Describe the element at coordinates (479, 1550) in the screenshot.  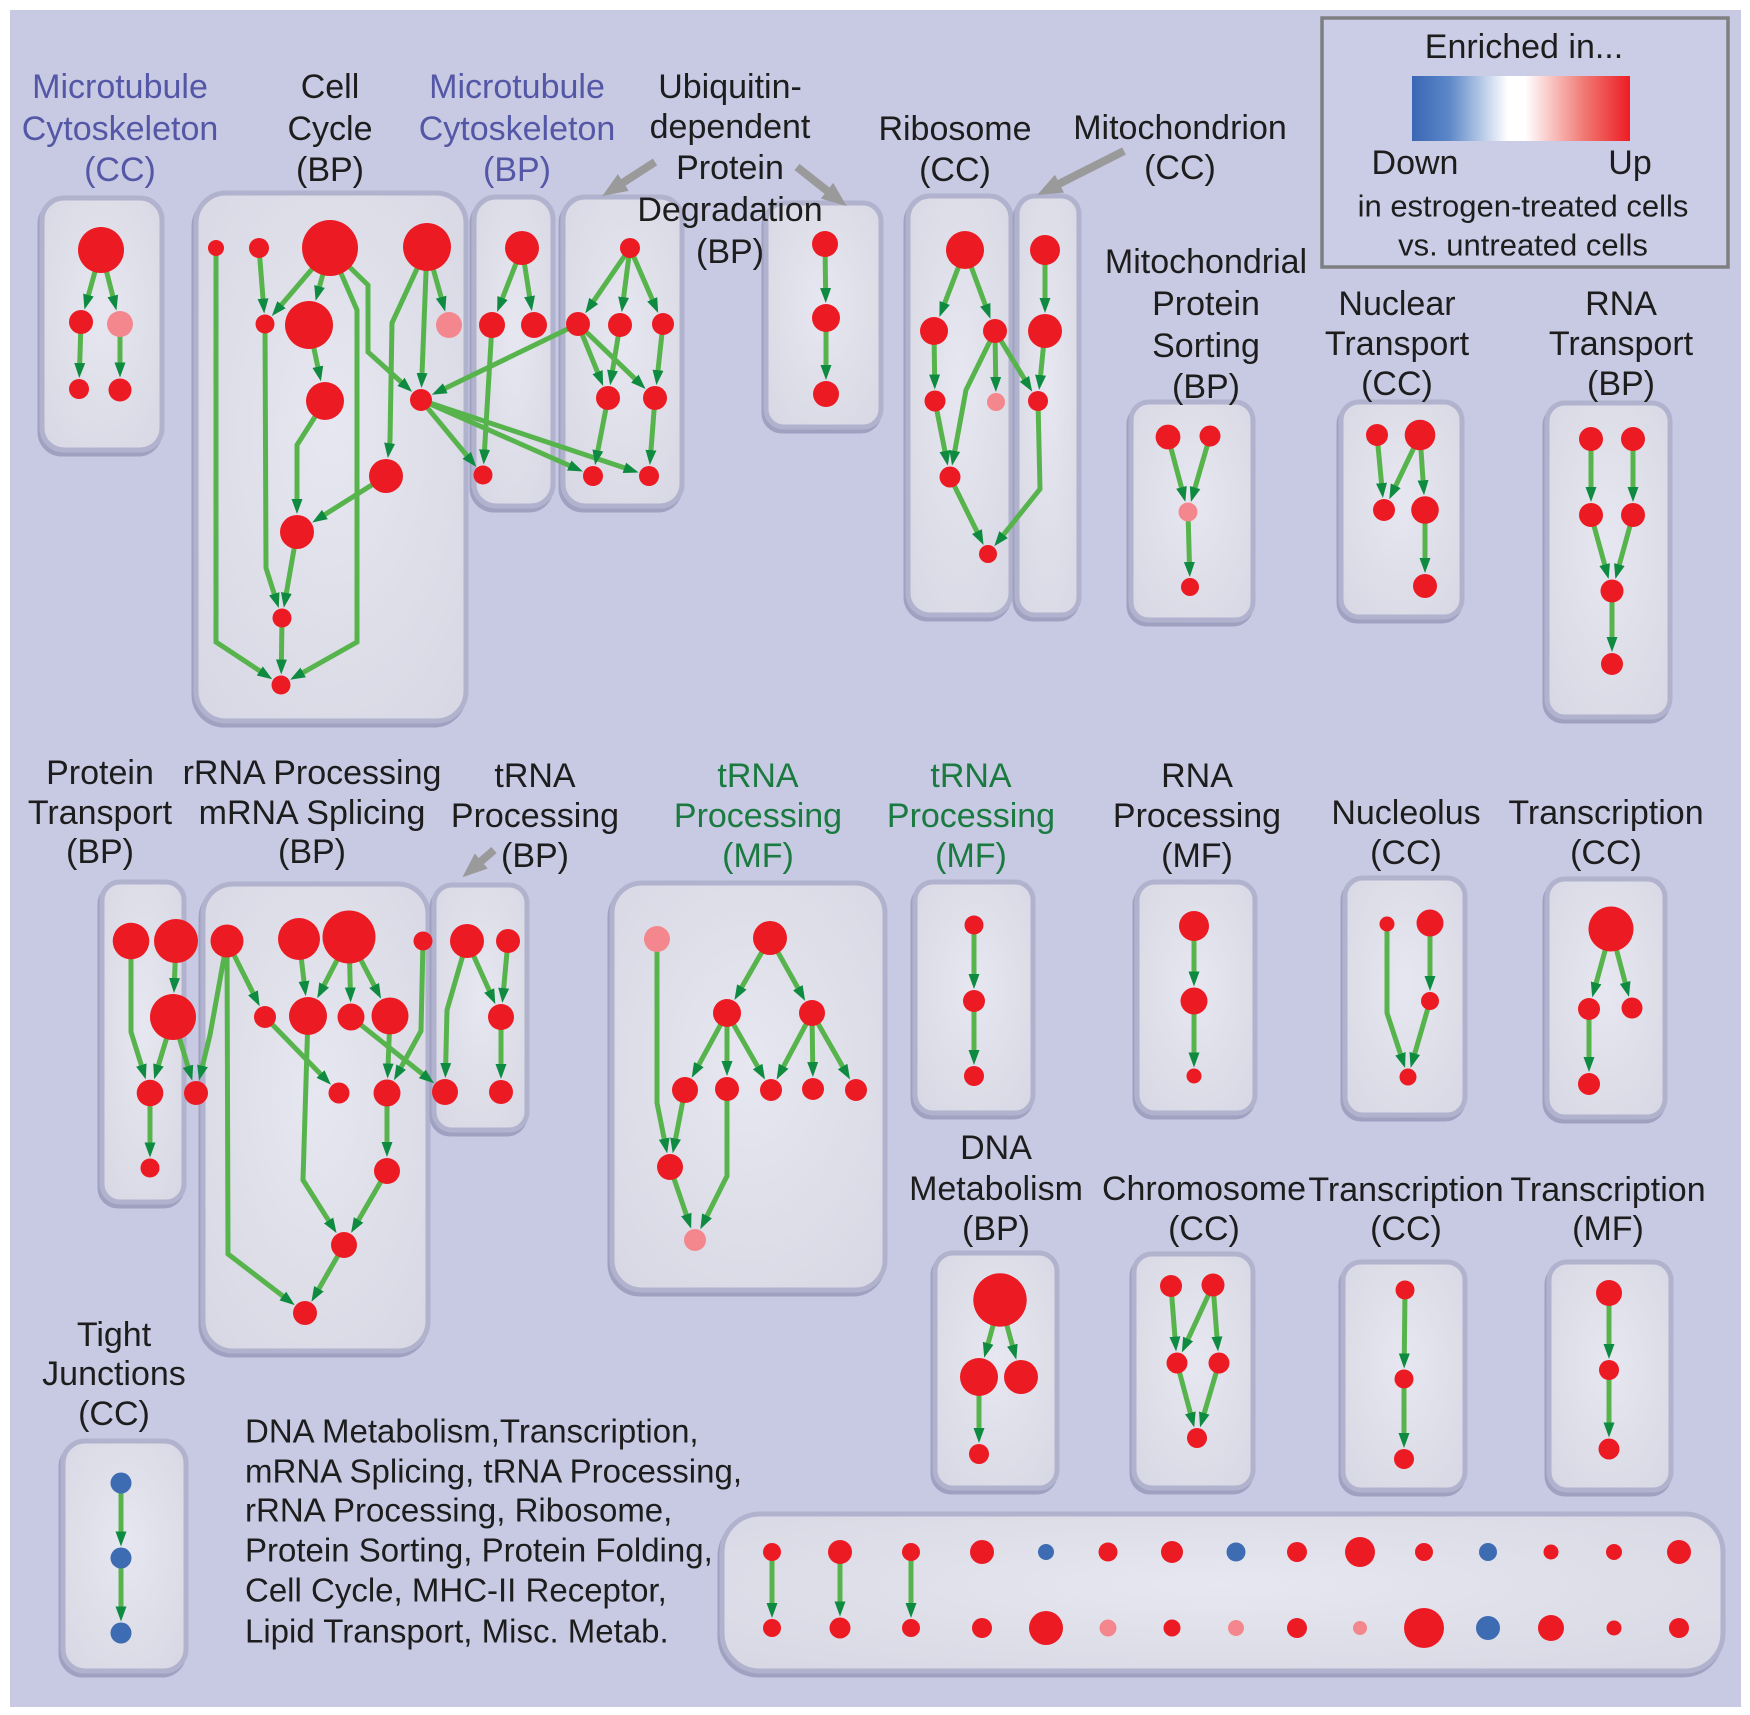
I see `svg-text:Protein Sorting, Protein Foldi: Protein Sorting, Protein Folding,` at that location.